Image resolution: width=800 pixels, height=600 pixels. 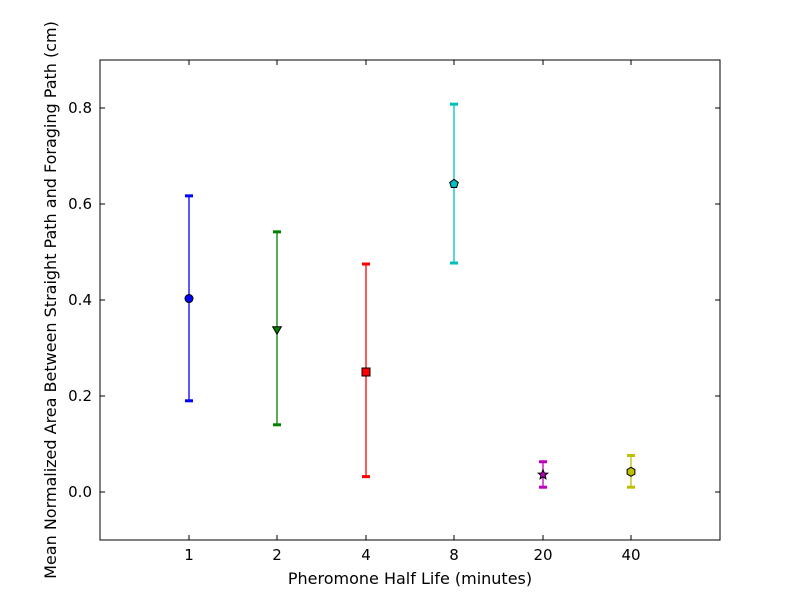 I want to click on y-tick-label: 0.8, so click(x=80, y=108).